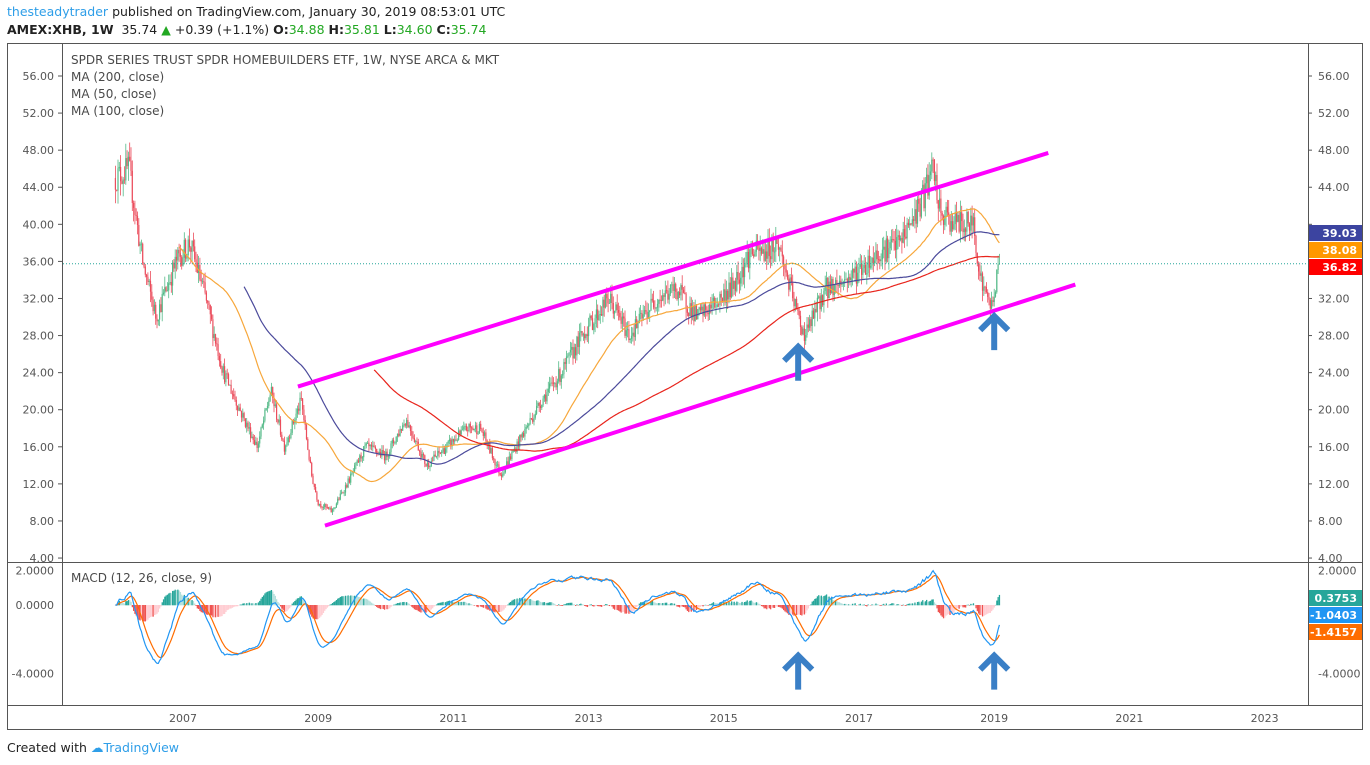 Image resolution: width=1370 pixels, height=765 pixels. What do you see at coordinates (58, 11) in the screenshot?
I see `author-link: thesteadytrader` at bounding box center [58, 11].